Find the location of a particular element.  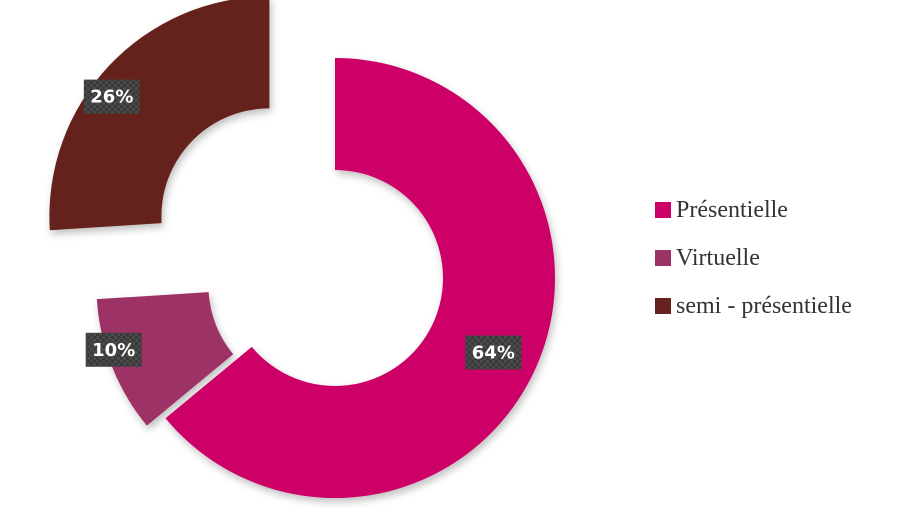

data-label-virtuelle: 10% is located at coordinates (113, 349).